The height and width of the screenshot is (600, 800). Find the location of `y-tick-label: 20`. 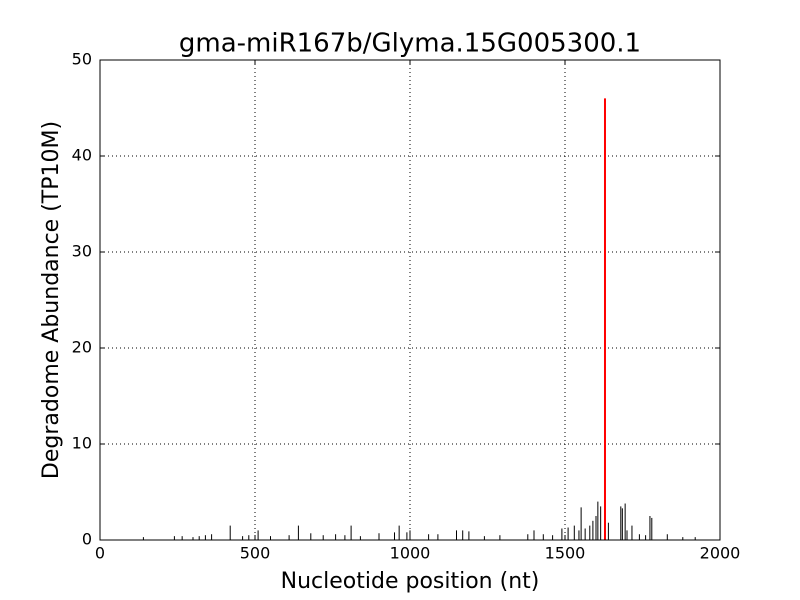

y-tick-label: 20 is located at coordinates (82, 347).